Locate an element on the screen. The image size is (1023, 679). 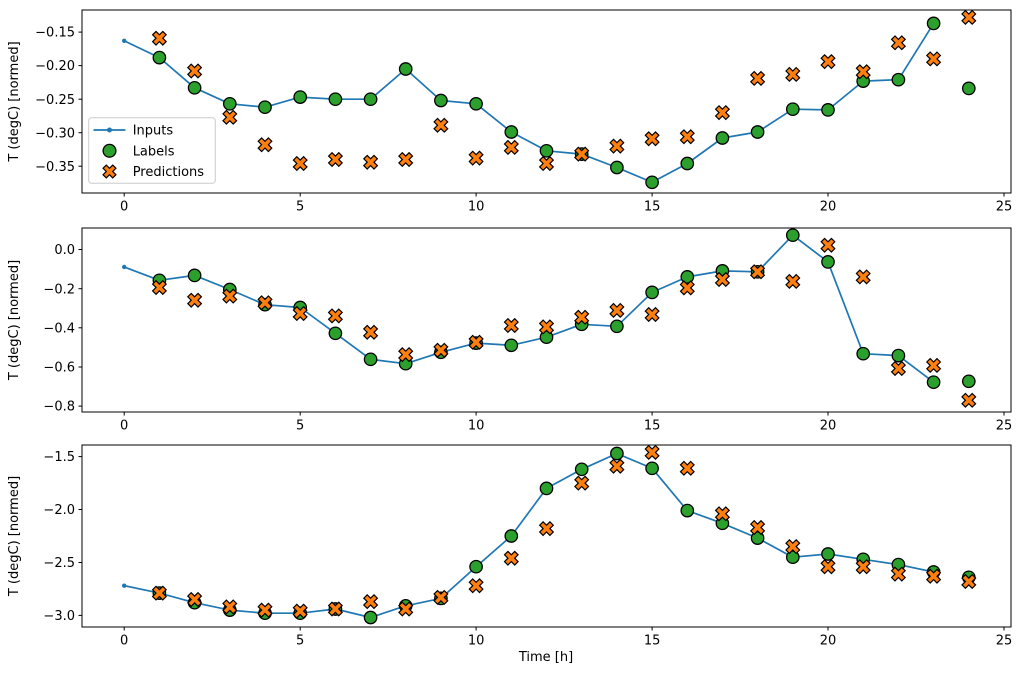
x-tick-label: 15 is located at coordinates (652, 641).